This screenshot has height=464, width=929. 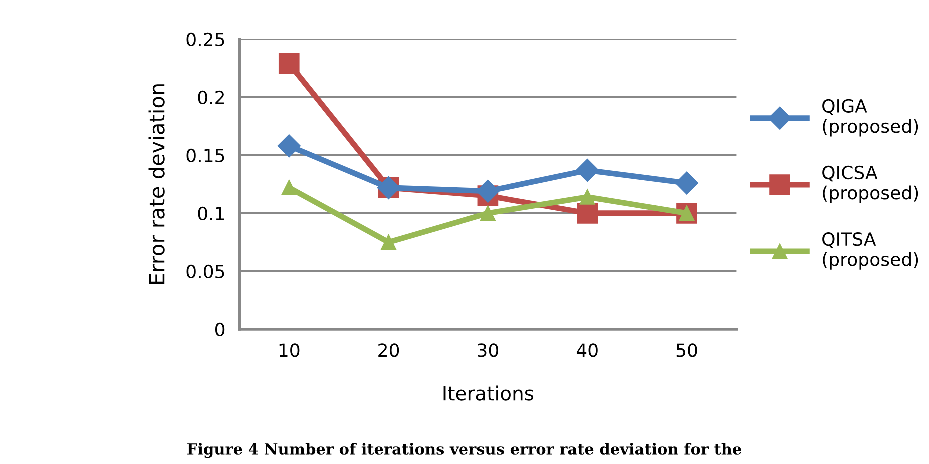 I want to click on y-tick-label: 0.15, so click(x=205, y=155).